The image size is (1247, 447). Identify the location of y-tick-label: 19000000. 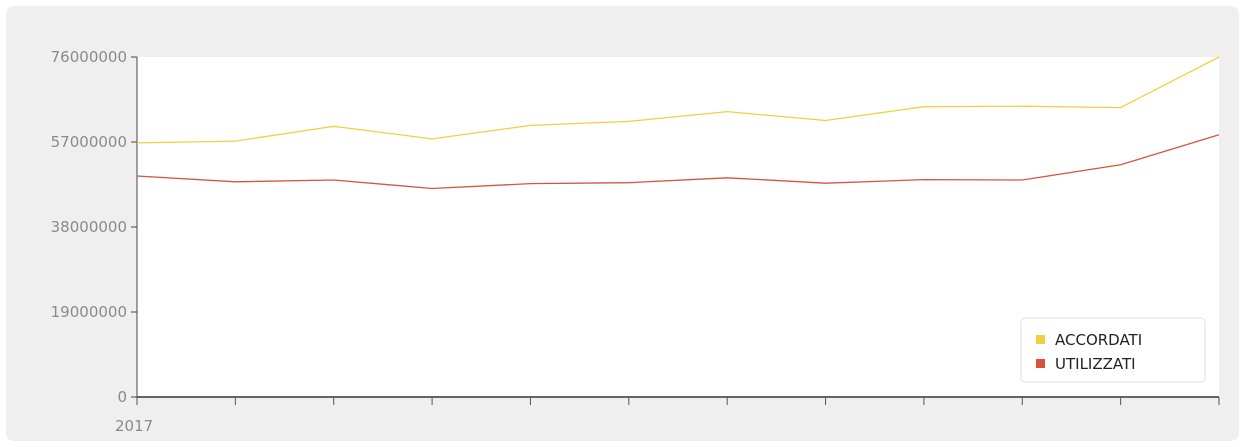
(89, 312).